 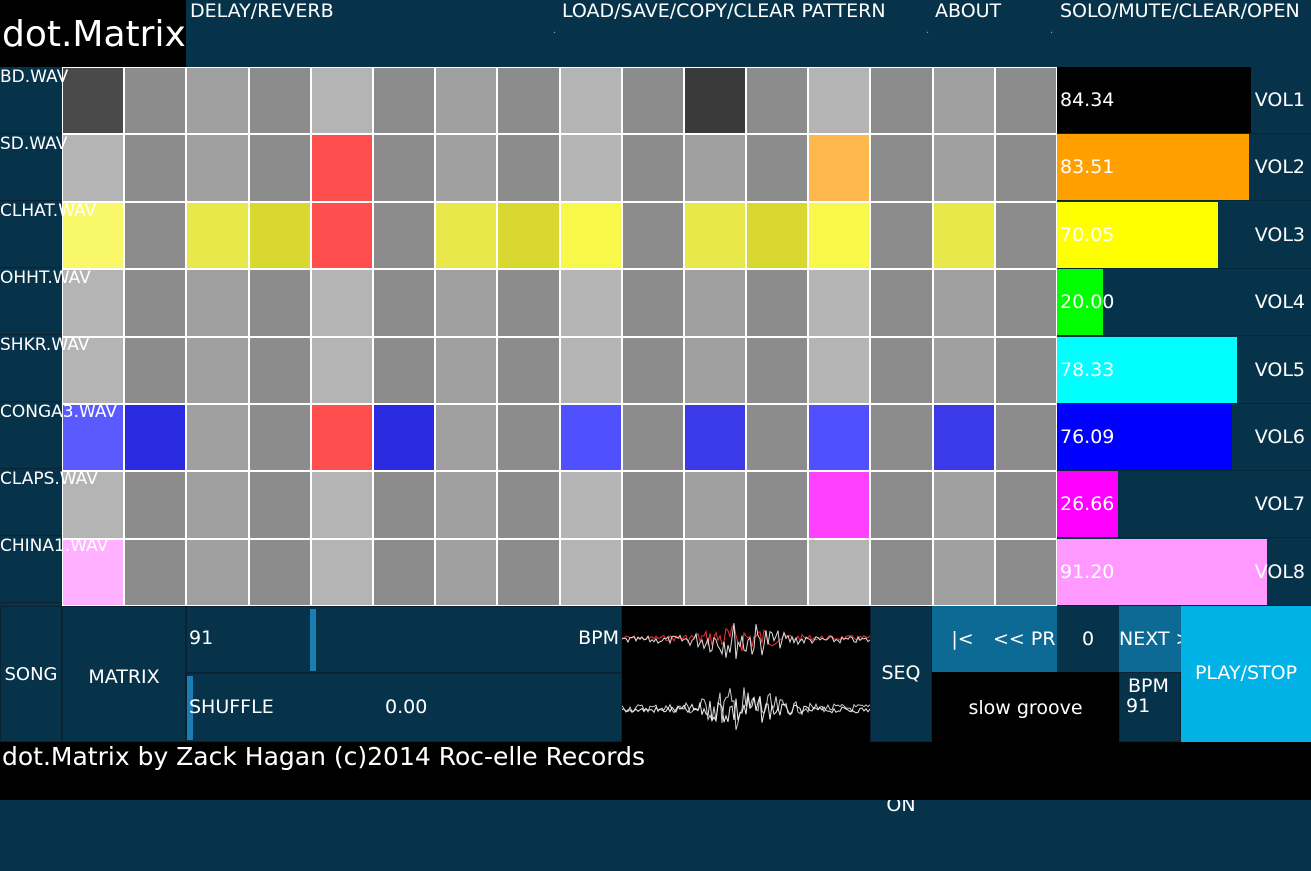 I want to click on bpm-slider: 91 BPM, so click(x=404, y=639).